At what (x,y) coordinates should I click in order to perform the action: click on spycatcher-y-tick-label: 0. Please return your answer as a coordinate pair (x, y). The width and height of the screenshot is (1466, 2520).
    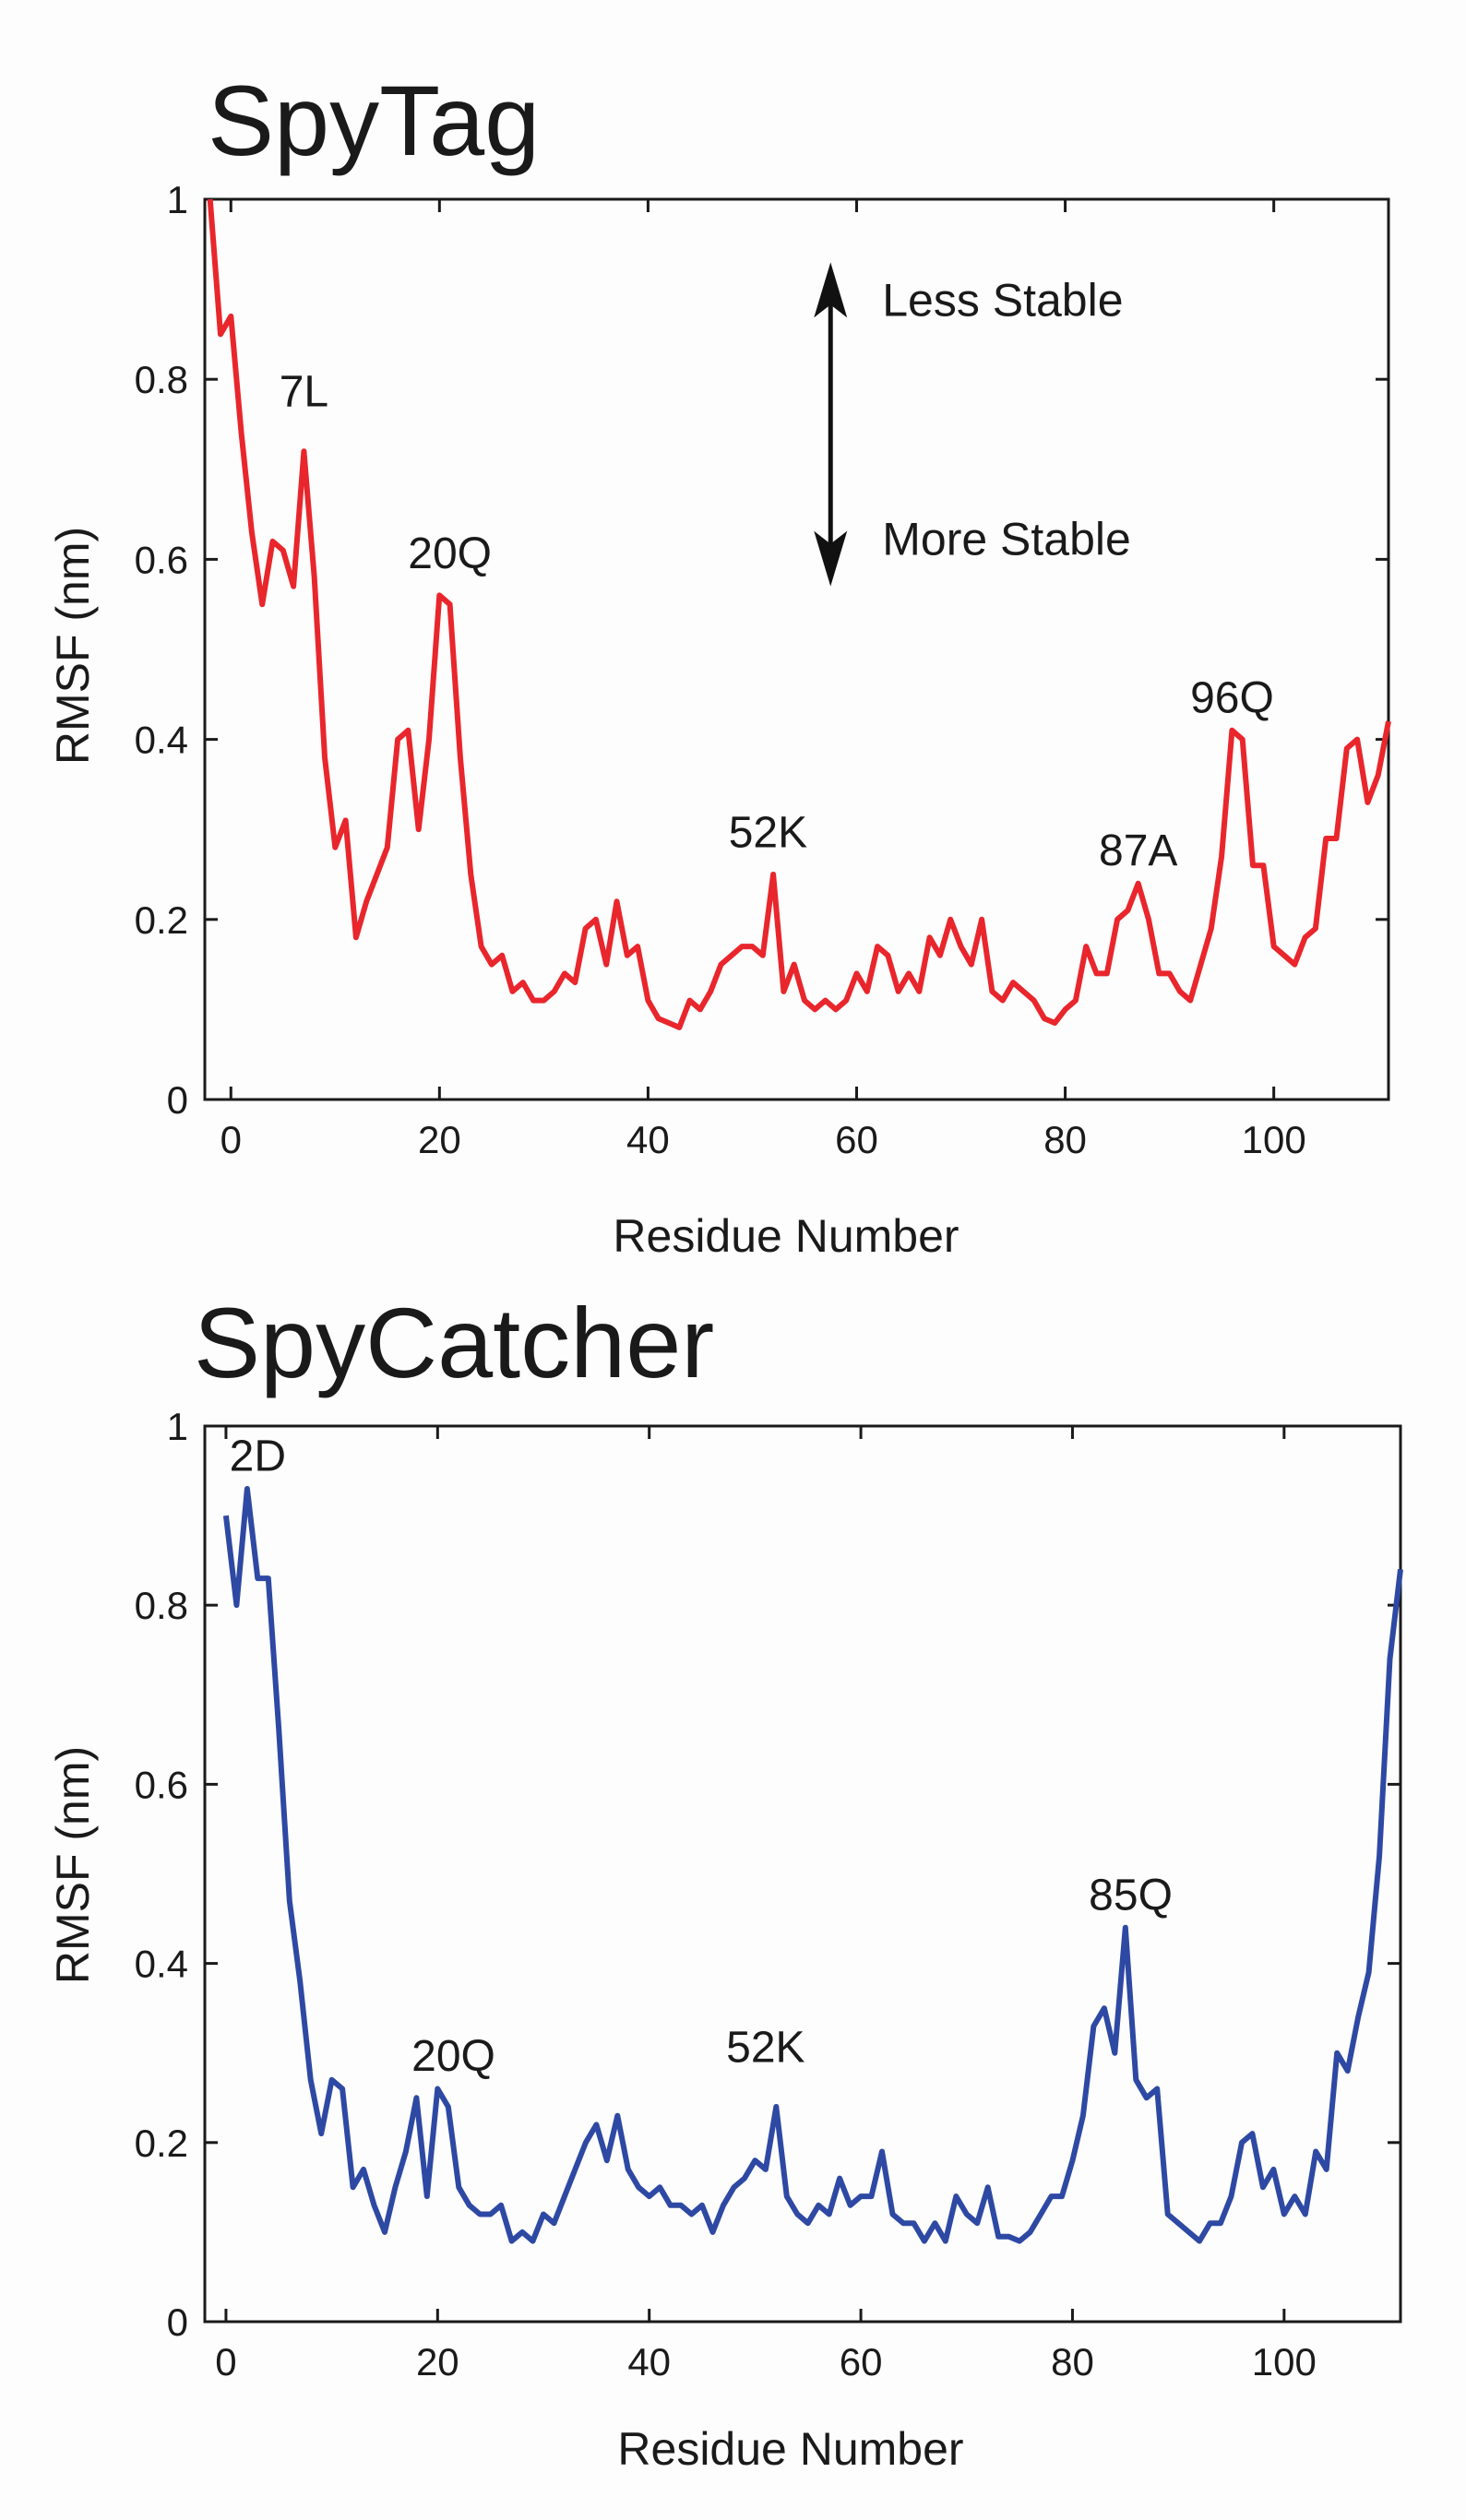
    Looking at the image, I should click on (177, 2322).